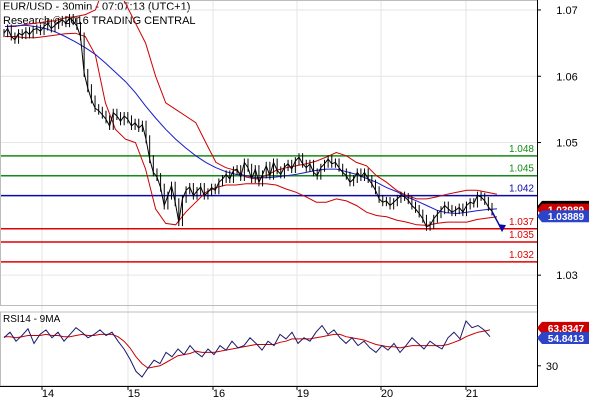  Describe the element at coordinates (219, 394) in the screenshot. I see `date-axis-label-16: 16` at that location.